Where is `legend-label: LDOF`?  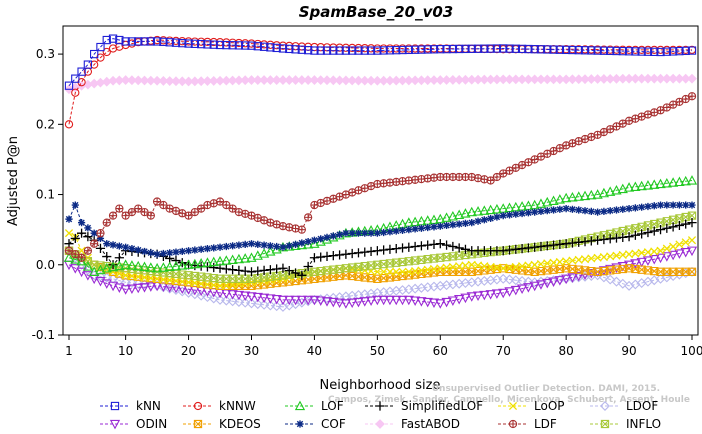
legend-label: LDOF is located at coordinates (642, 406).